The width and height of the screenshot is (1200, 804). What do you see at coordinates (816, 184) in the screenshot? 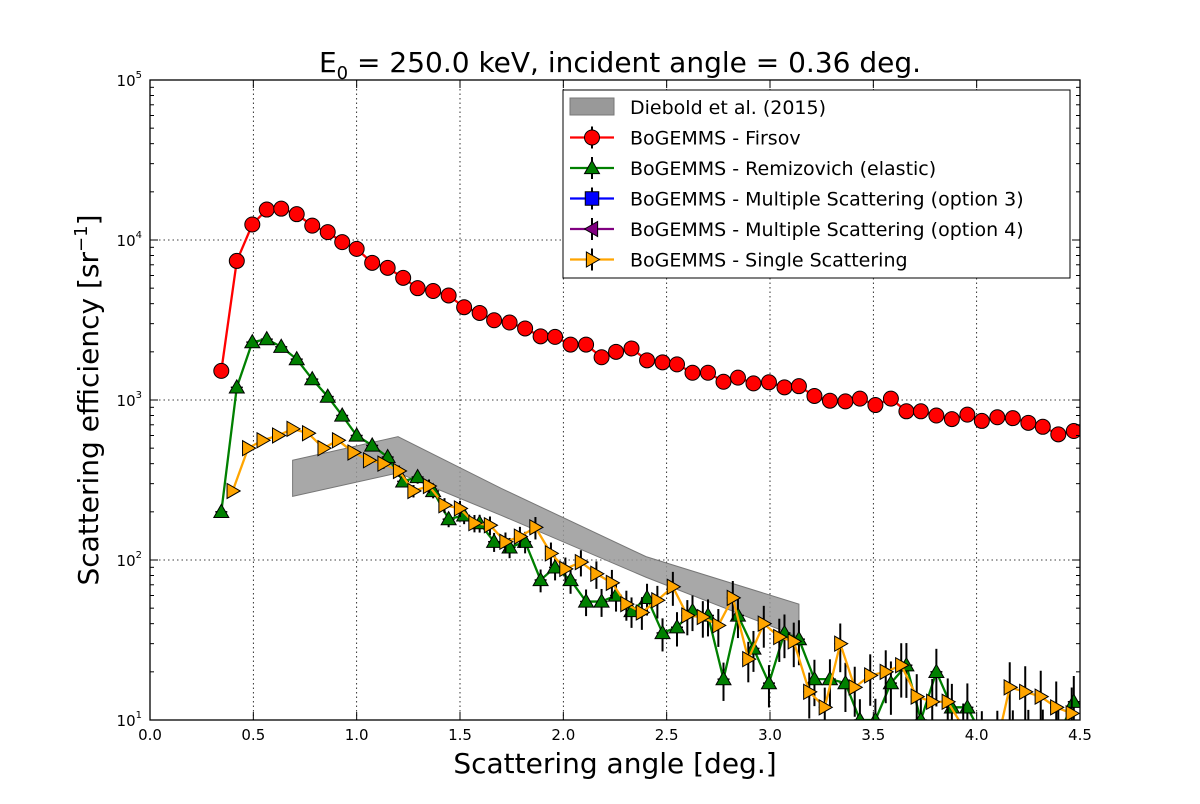
I see `legend-frame` at bounding box center [816, 184].